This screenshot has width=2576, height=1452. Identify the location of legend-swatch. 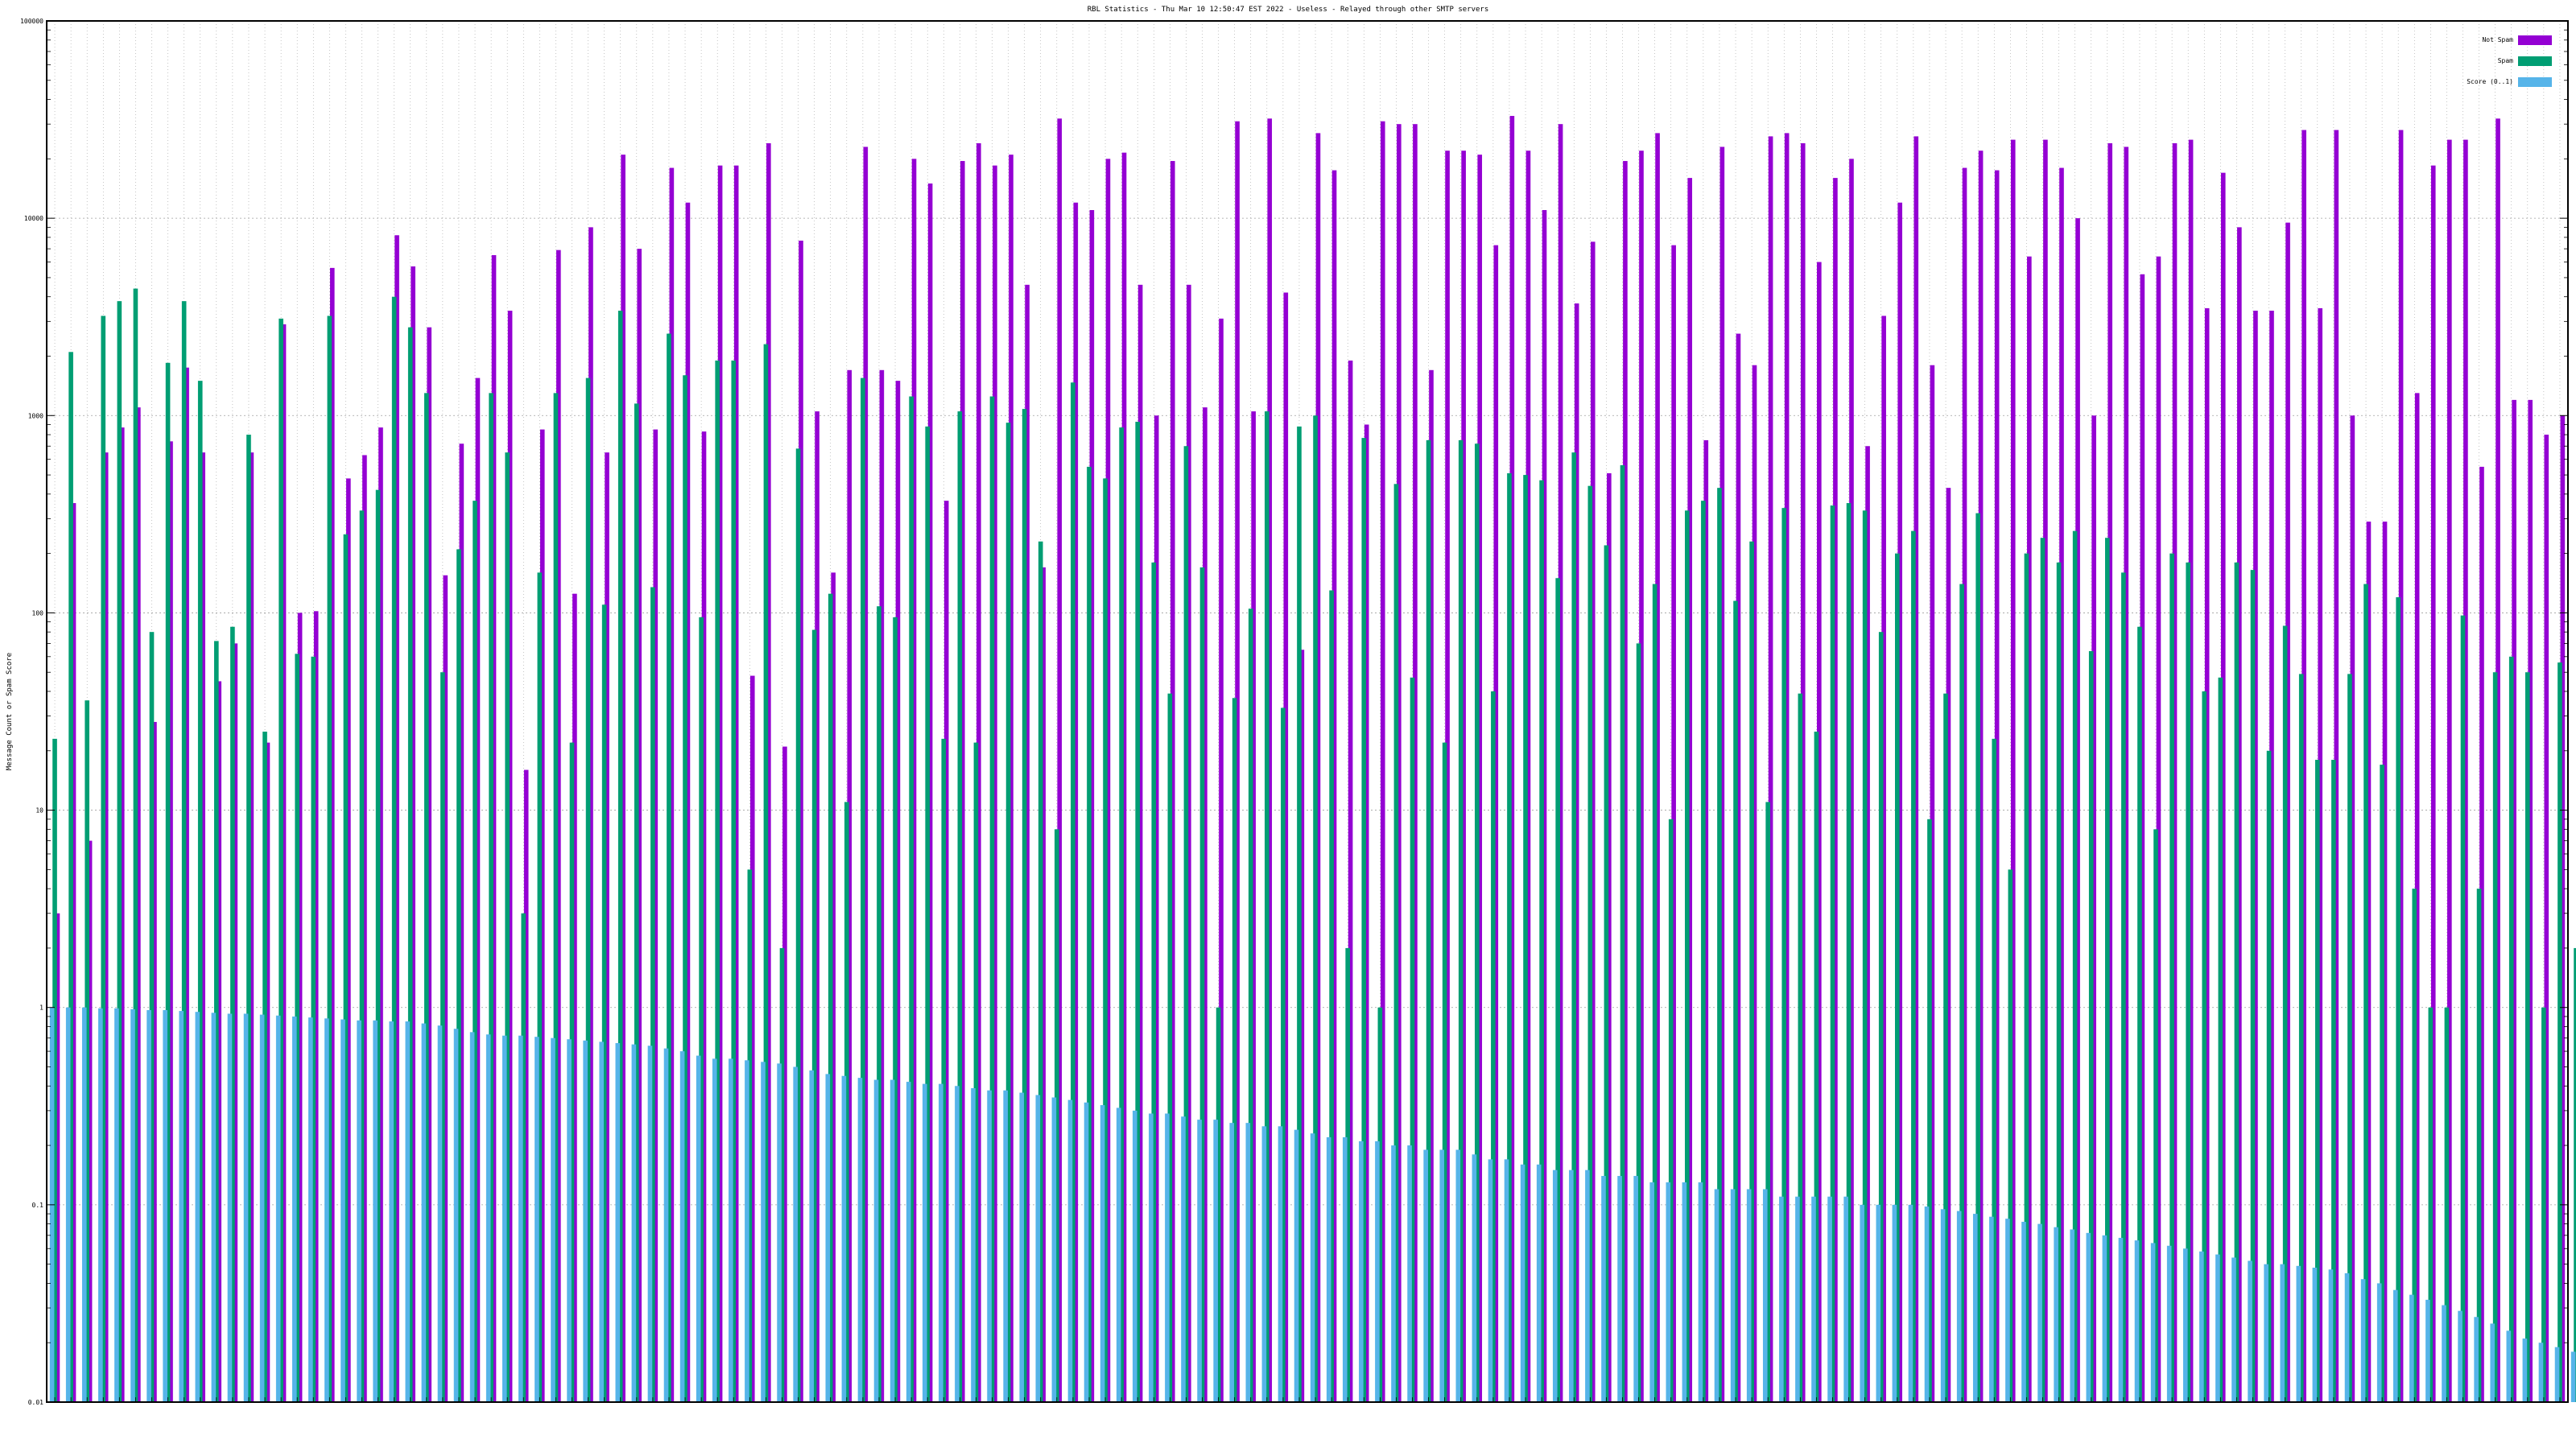
(2535, 82).